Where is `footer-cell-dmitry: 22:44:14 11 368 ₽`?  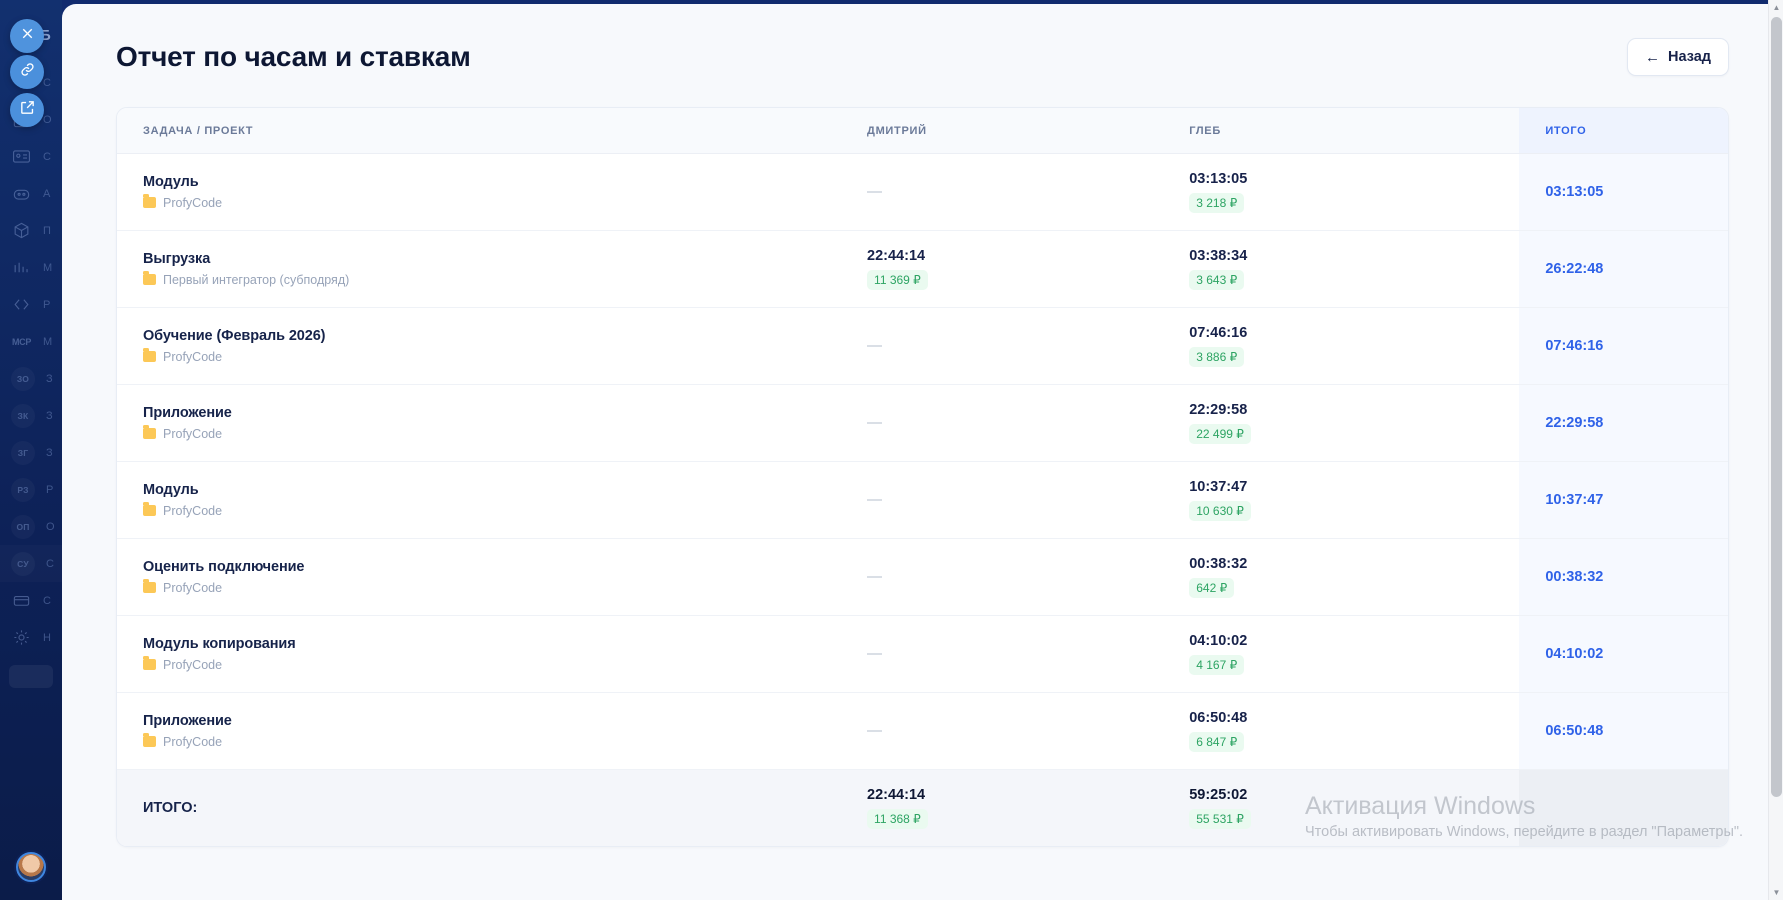 footer-cell-dmitry: 22:44:14 11 368 ₽ is located at coordinates (1028, 807).